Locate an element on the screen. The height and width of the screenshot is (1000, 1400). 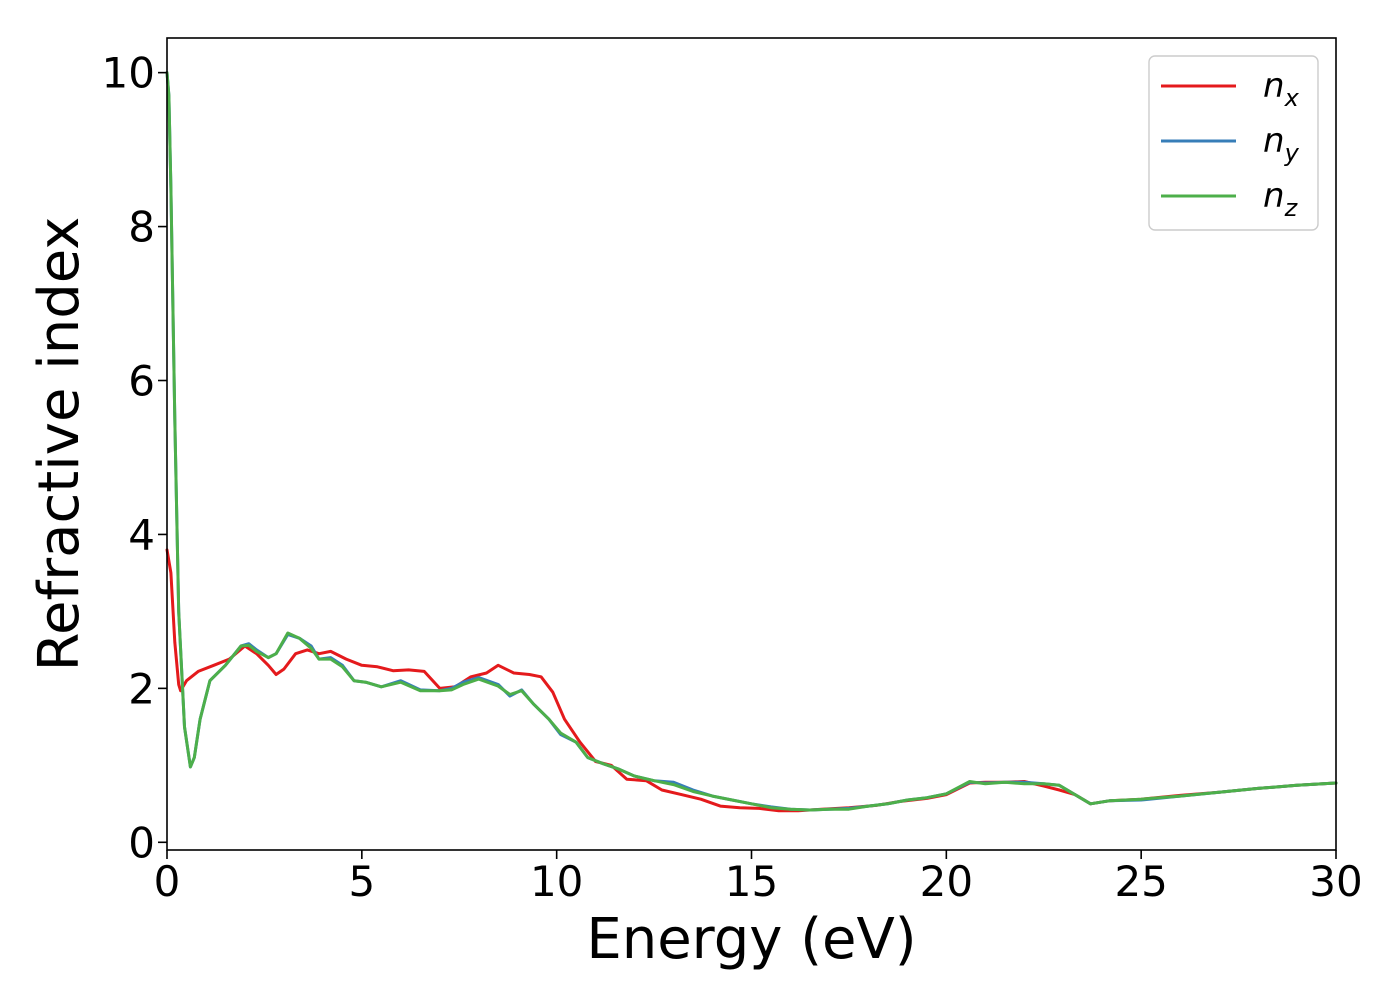
legend-label-ny: ny is located at coordinates (1281, 144).